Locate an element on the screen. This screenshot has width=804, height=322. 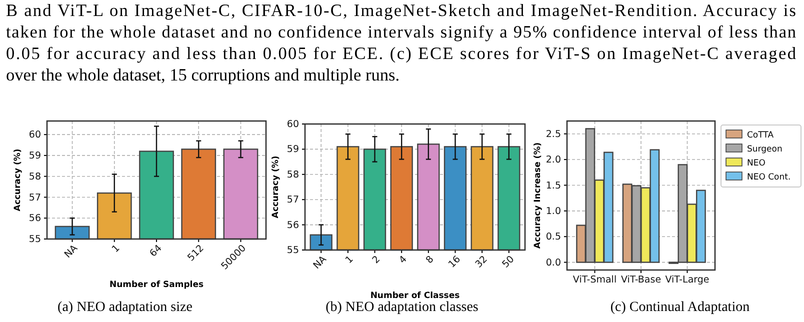
text: B and ViT-L on ImageNet-C, CIFAR-10-C, ImageNet-Sketch and ImageNet-Rendition. Accuracy is is located at coordinates (401, 10).